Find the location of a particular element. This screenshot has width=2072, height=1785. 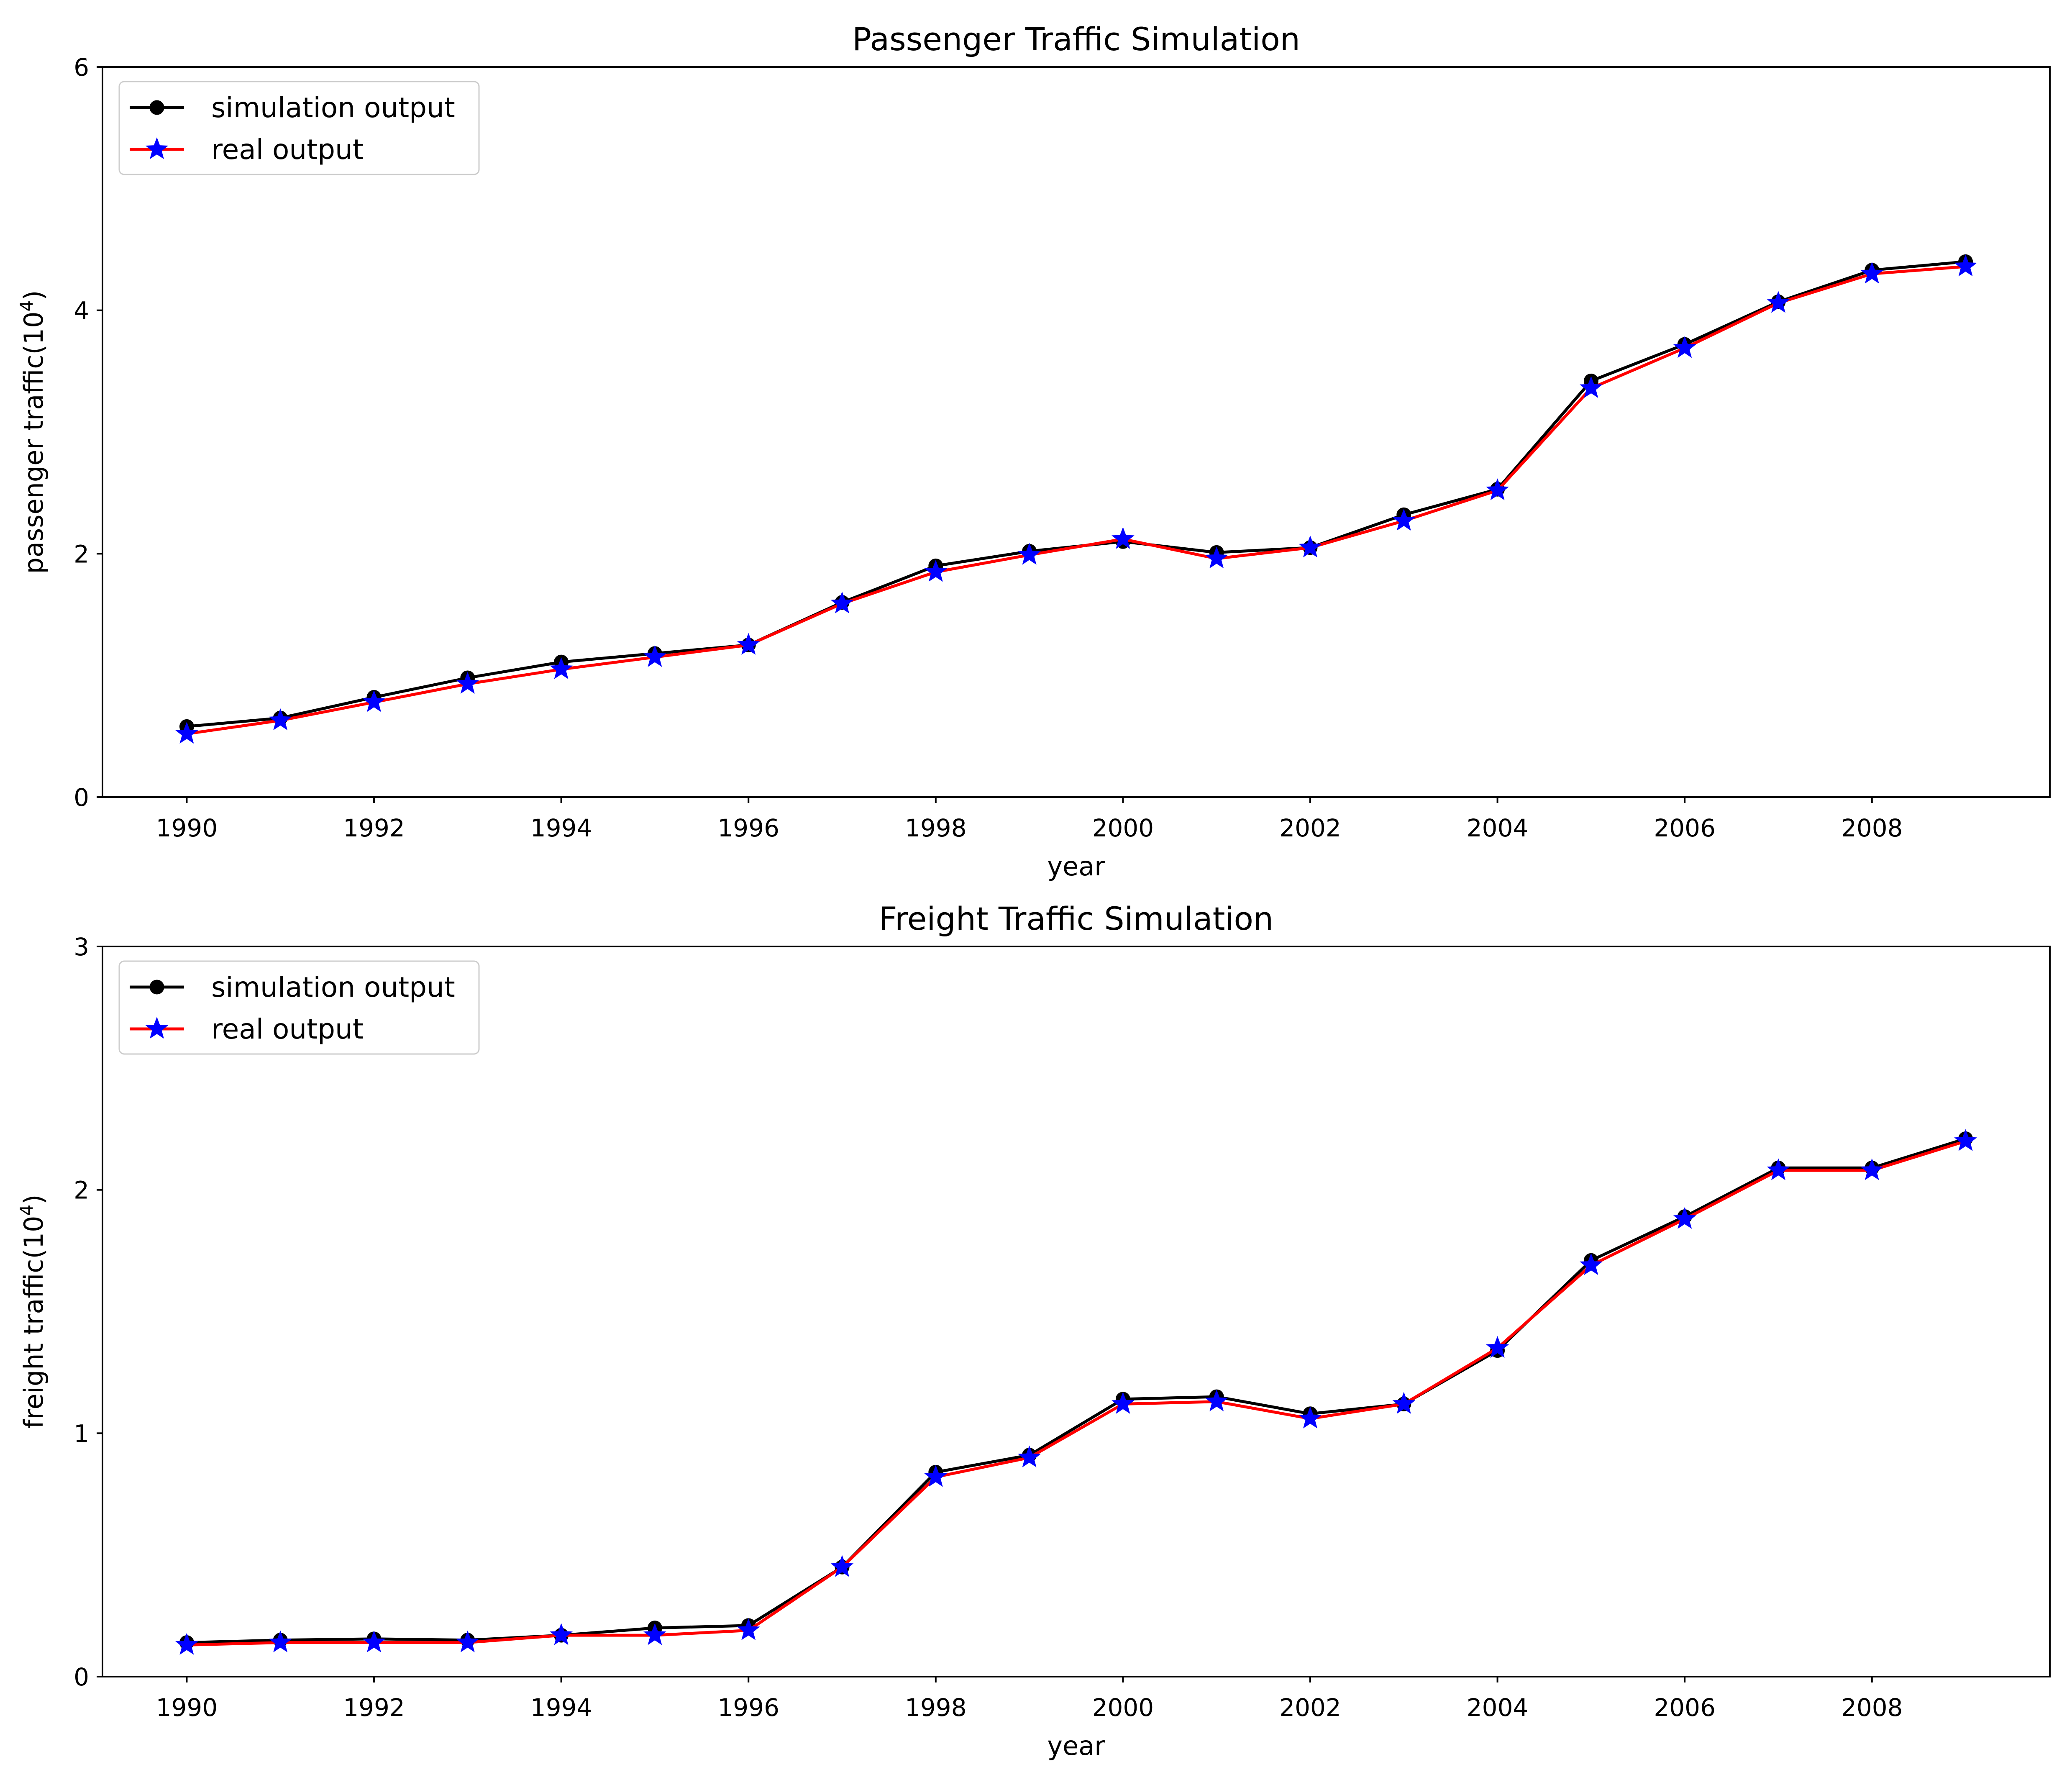

passenger-x-tick-label: 2004 is located at coordinates (1498, 828).